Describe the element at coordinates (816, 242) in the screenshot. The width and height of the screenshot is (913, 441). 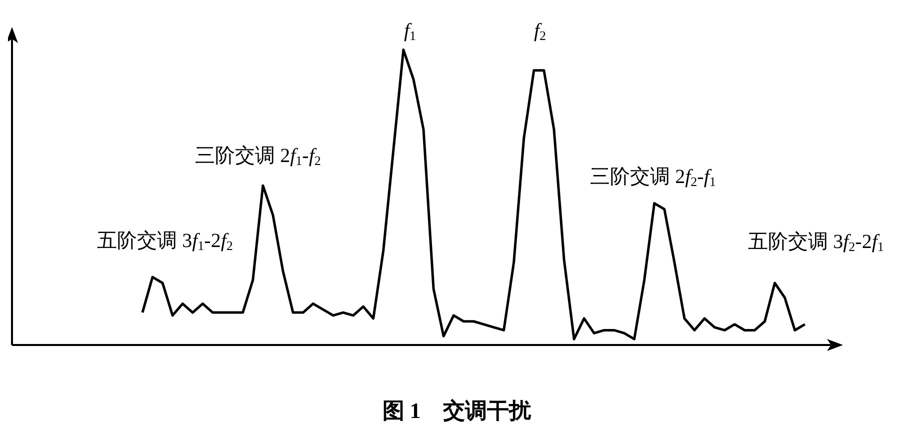
I see `annotation: 五阶交调 3f$_{2}$-2f$_{1}$` at that location.